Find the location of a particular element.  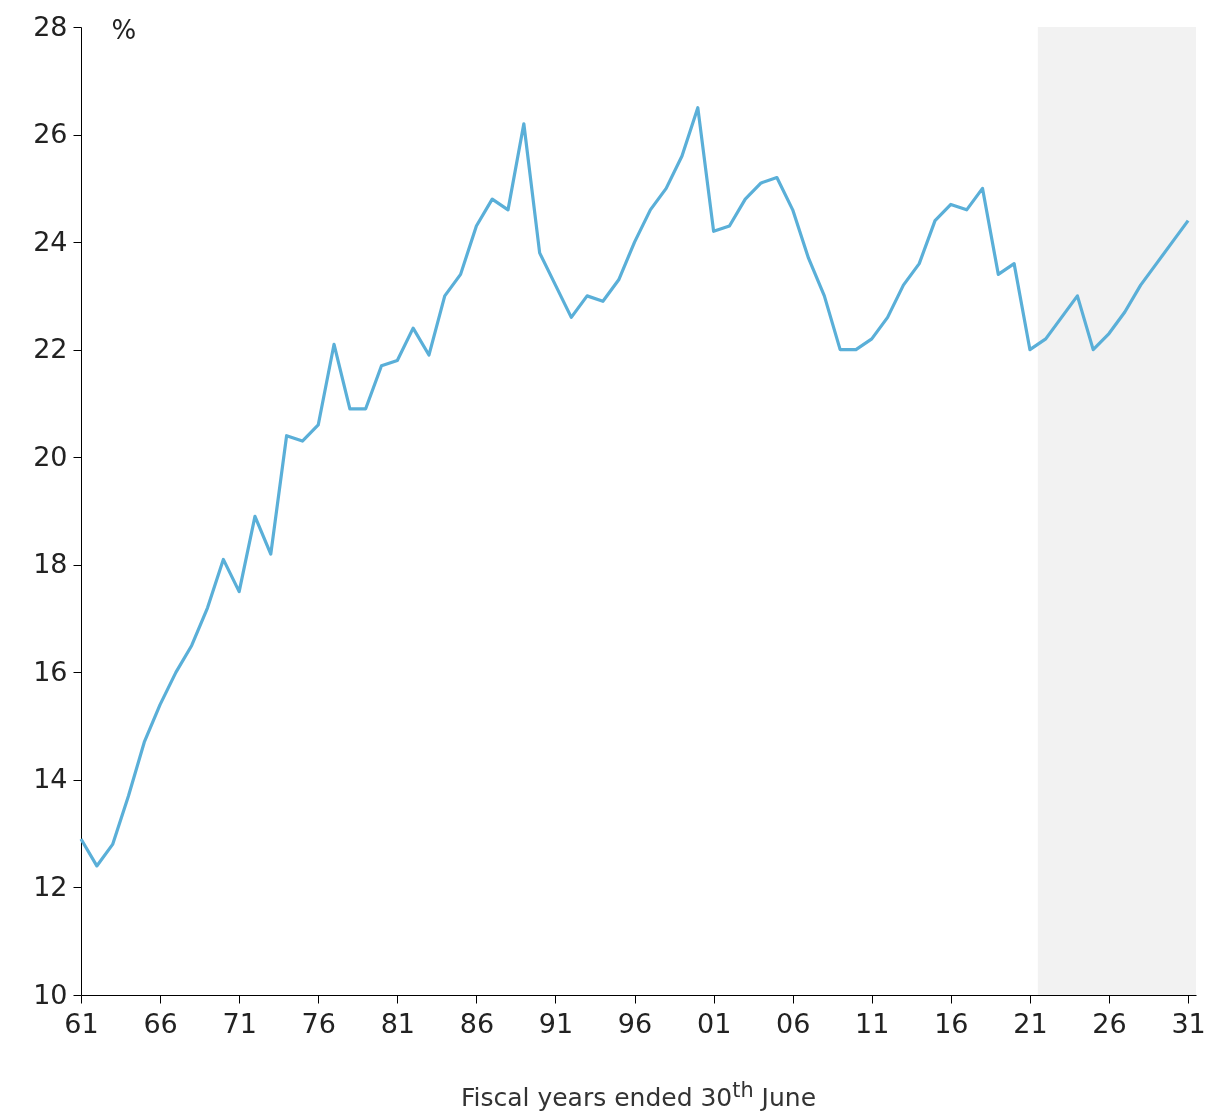

y-tick-label: 16 is located at coordinates (50, 671).